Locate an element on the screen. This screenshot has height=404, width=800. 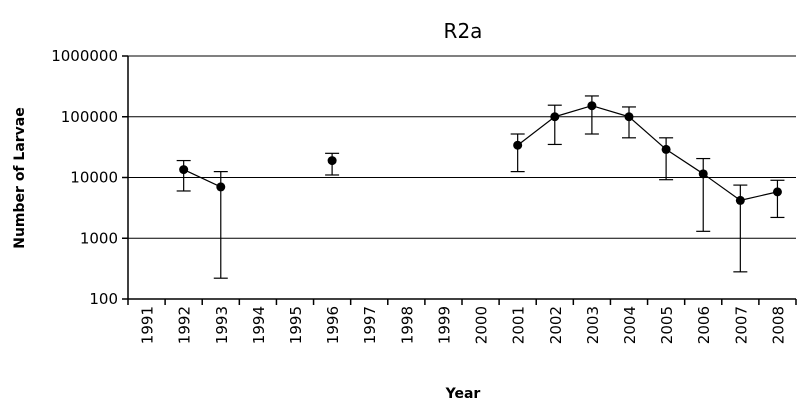
y-tick-label: 1000 is located at coordinates (99, 238).